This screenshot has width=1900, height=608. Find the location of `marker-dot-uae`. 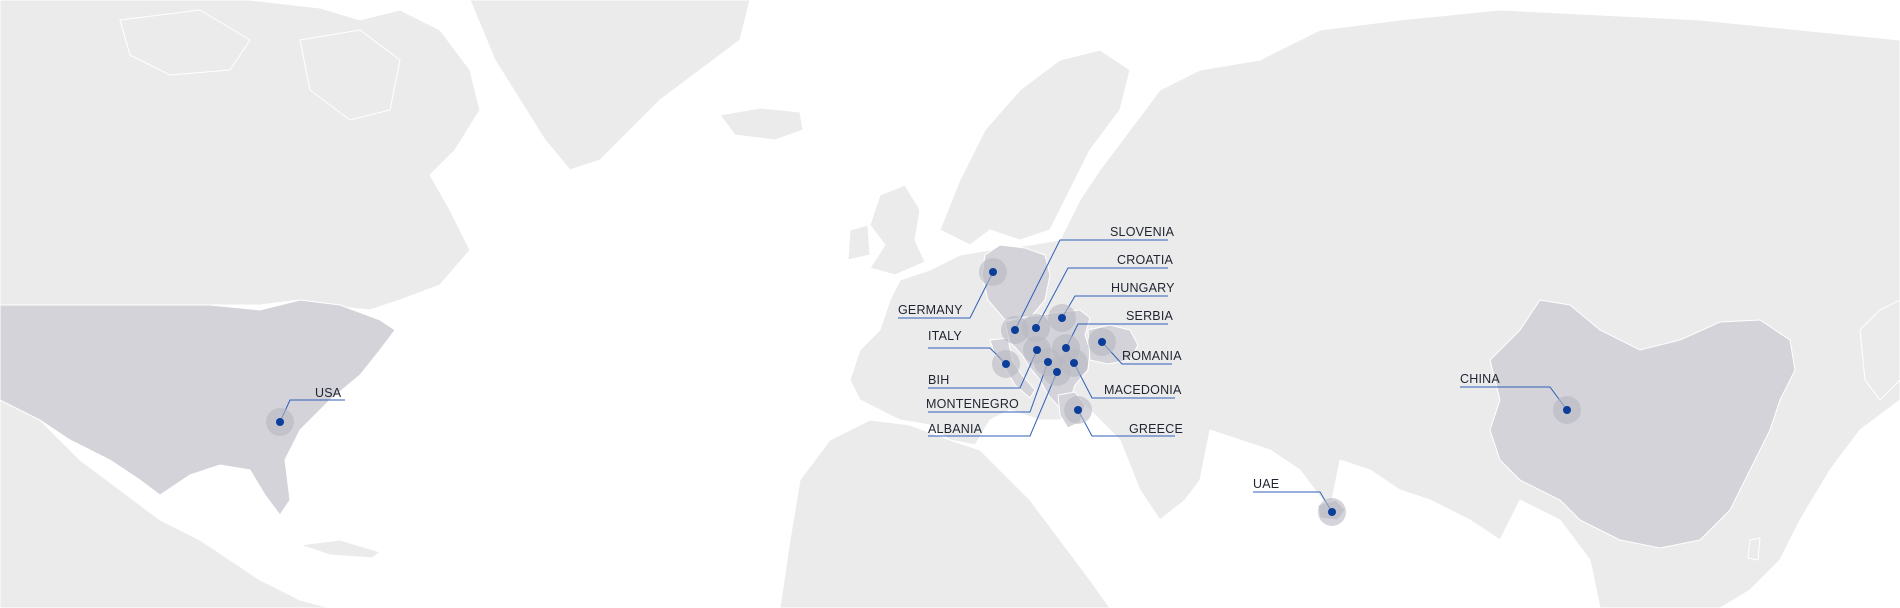

marker-dot-uae is located at coordinates (1332, 512).